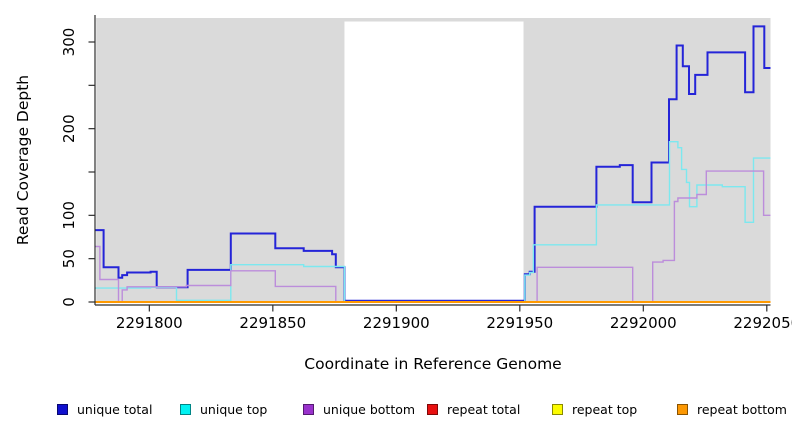 This screenshot has height=432, width=792. Describe the element at coordinates (69, 302) in the screenshot. I see `y-tick-label: 0` at that location.